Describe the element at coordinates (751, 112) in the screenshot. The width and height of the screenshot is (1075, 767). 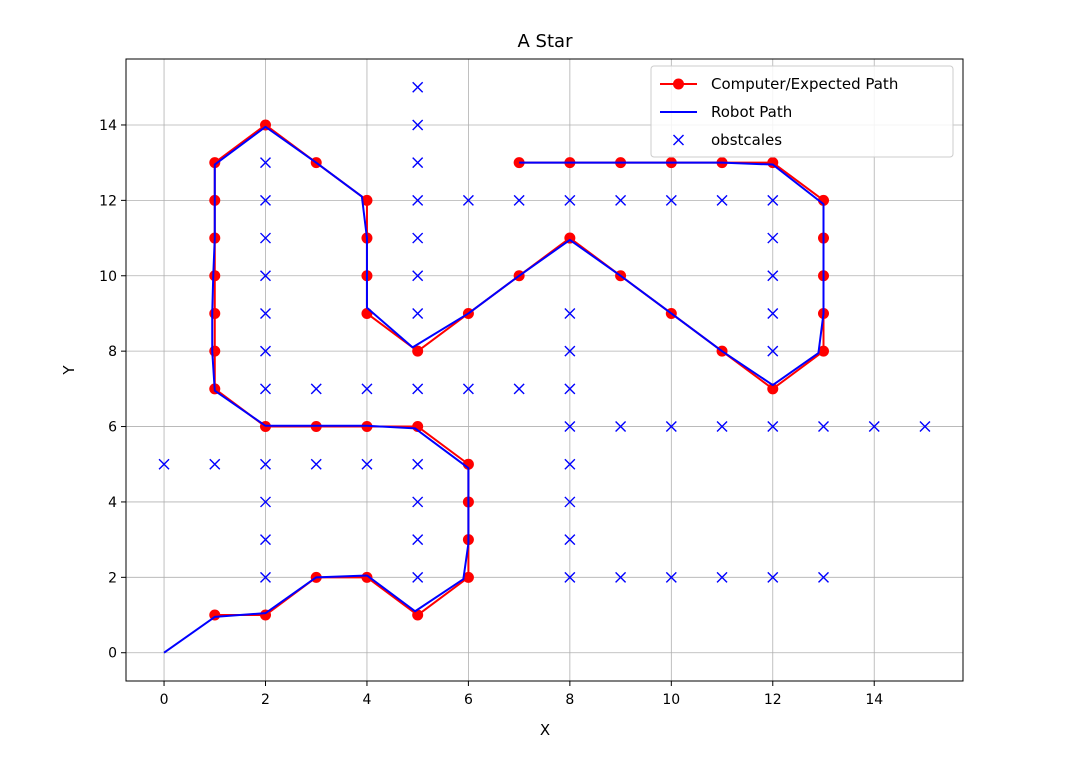
I see `legend-label-robot: Robot Path` at that location.